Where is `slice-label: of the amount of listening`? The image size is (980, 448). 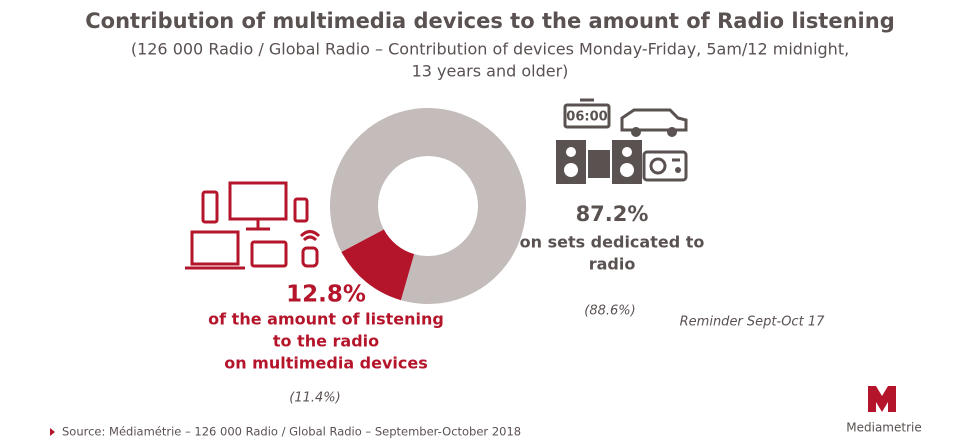 slice-label: of the amount of listening is located at coordinates (326, 319).